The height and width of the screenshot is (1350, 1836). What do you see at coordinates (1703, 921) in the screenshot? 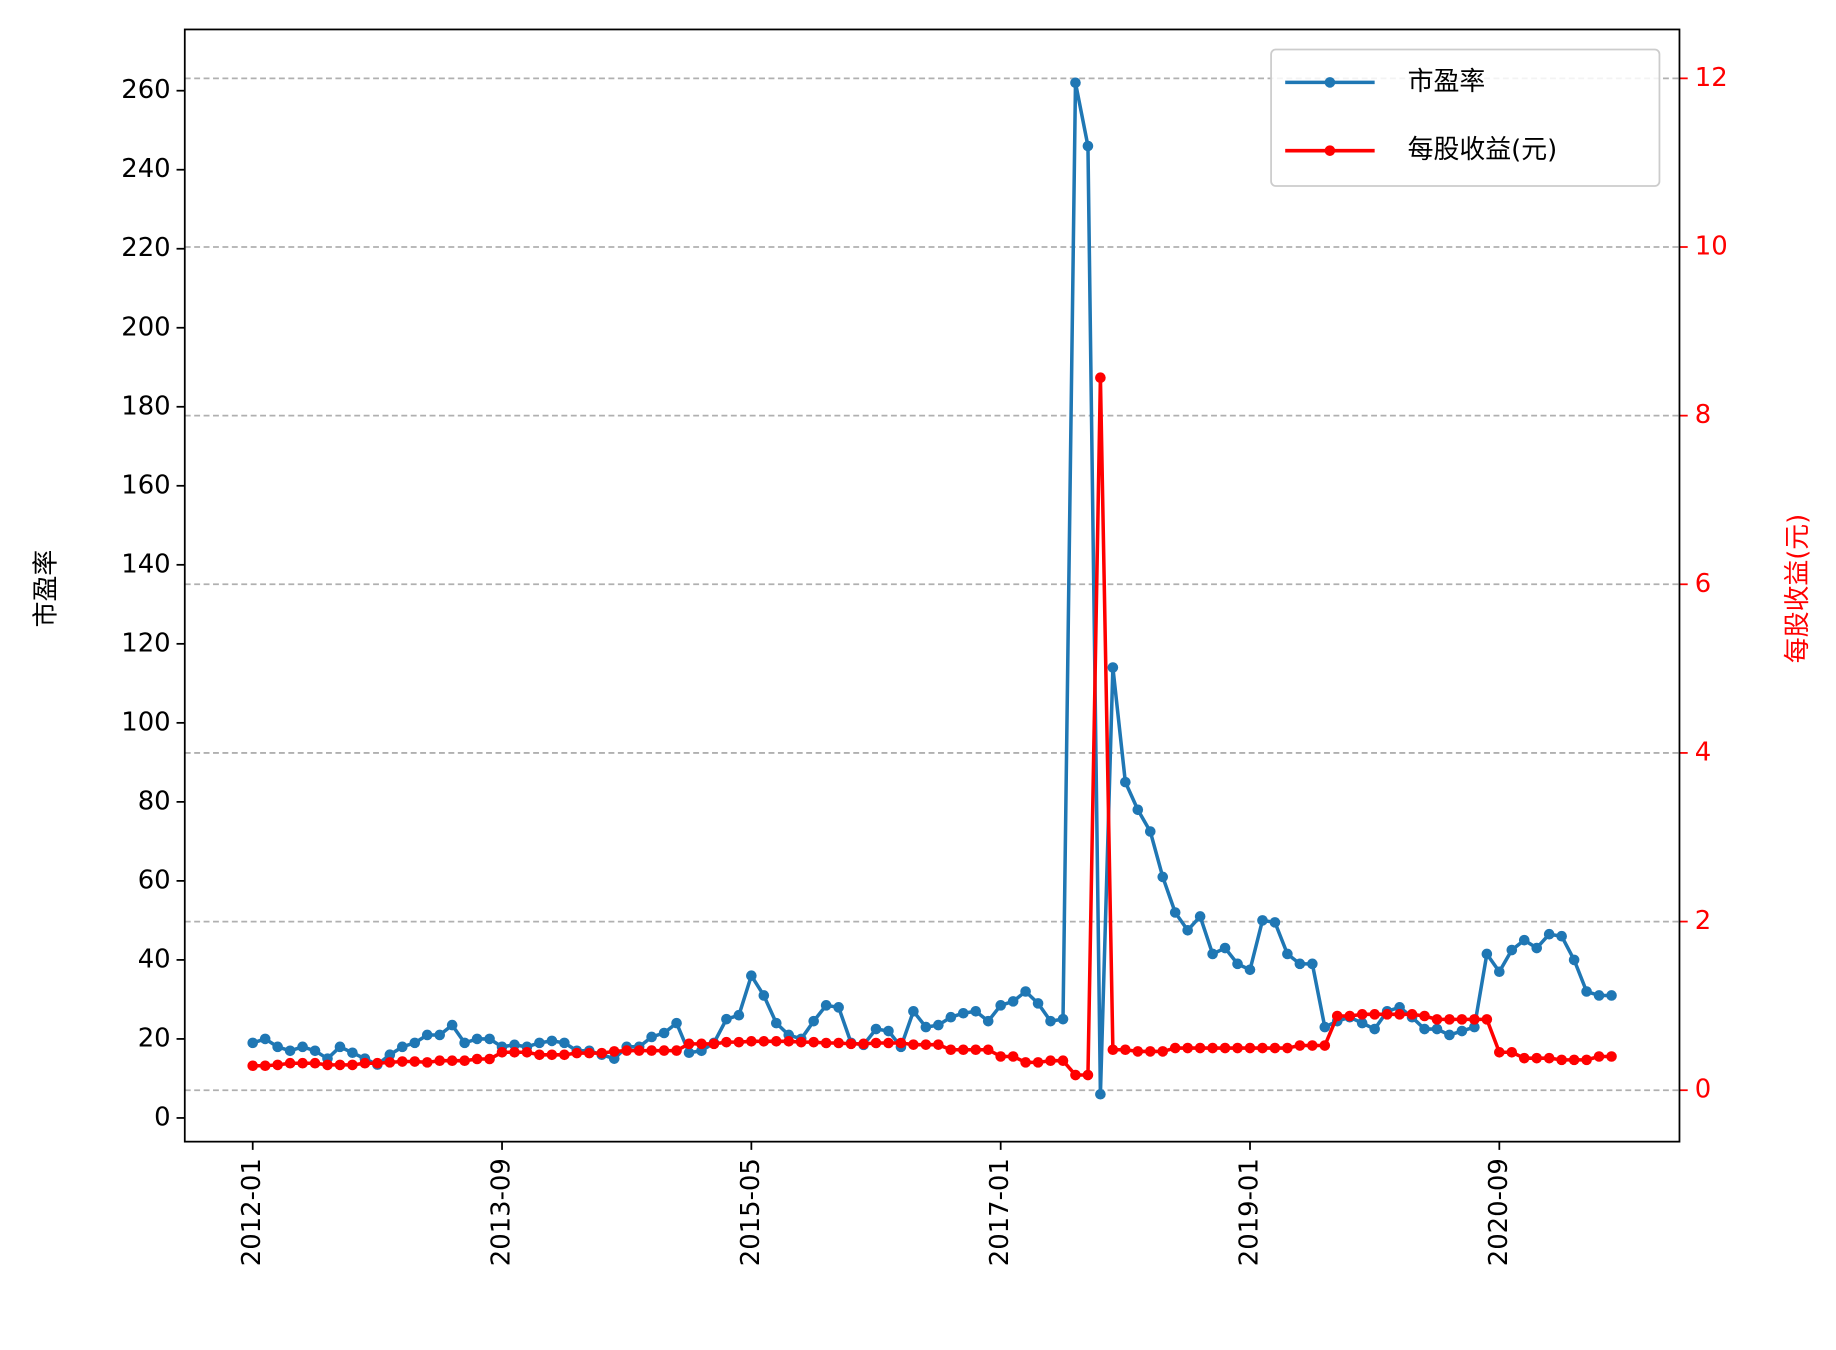
I see `y2-tick-label: 2` at bounding box center [1703, 921].